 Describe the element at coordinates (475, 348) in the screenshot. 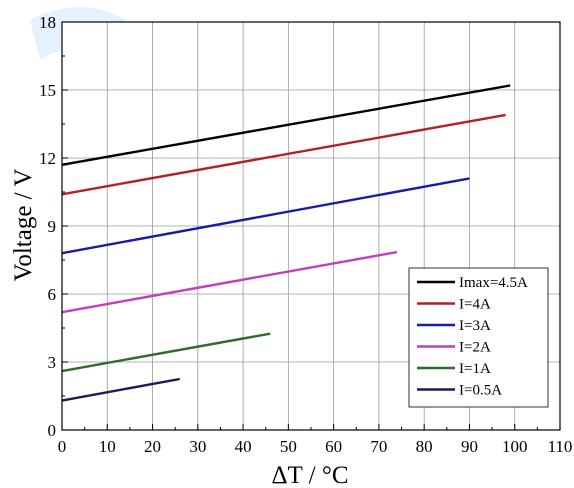

I see `legend-label: I=2A` at that location.